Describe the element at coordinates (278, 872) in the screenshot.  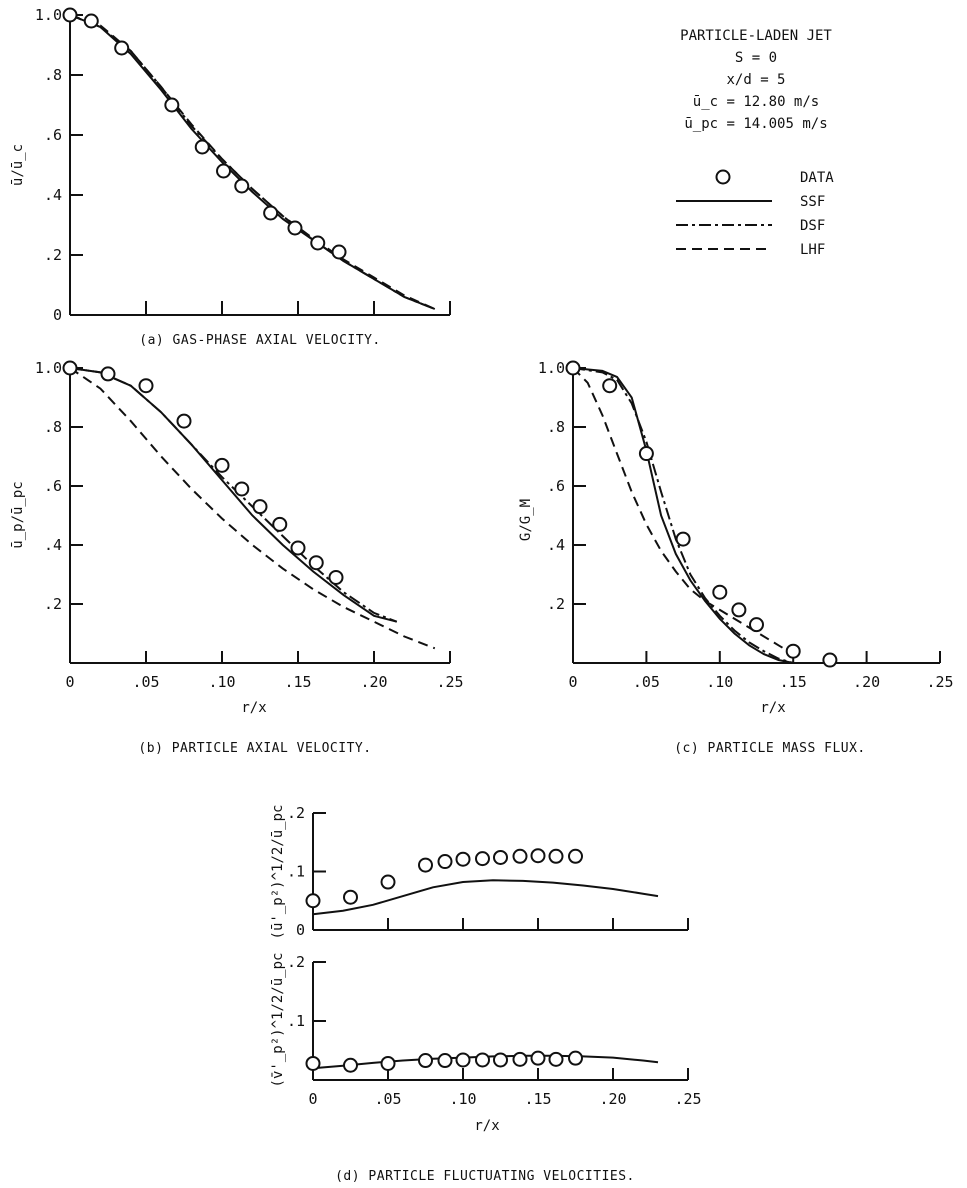
I see `y-axis-title: (ū'_p²)^1/2/ū_pc` at that location.